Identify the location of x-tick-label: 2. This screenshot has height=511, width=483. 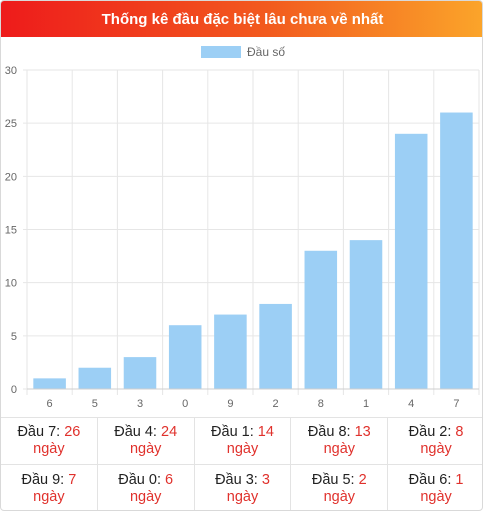
(276, 404).